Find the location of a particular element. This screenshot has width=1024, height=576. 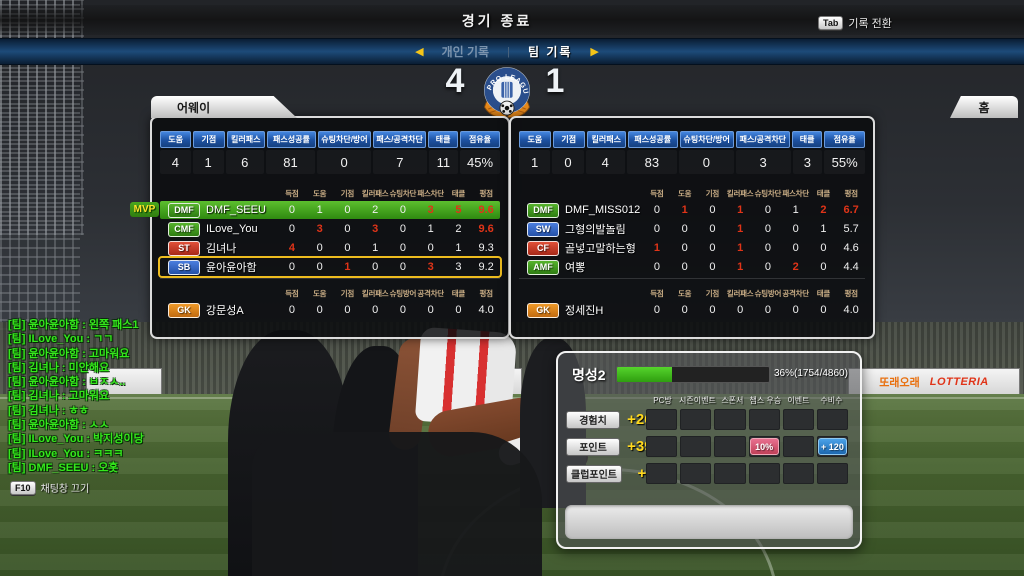

player-stat: 4.6 is located at coordinates (851, 248).